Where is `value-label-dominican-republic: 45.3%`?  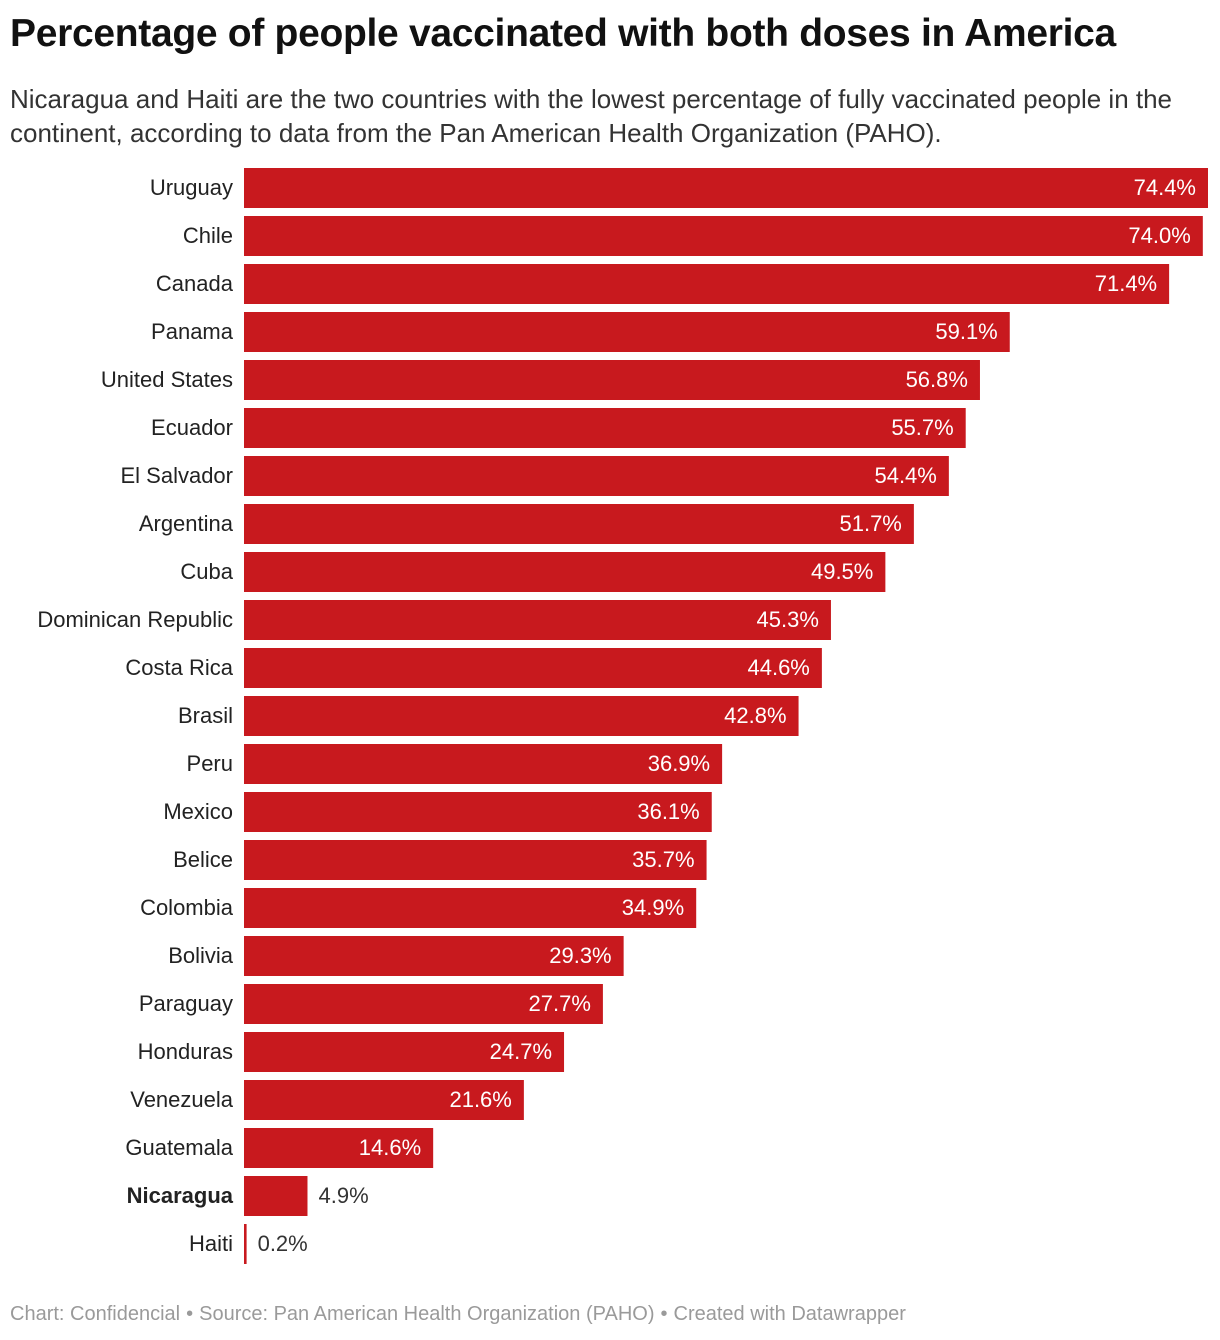
value-label-dominican-republic: 45.3% is located at coordinates (788, 619).